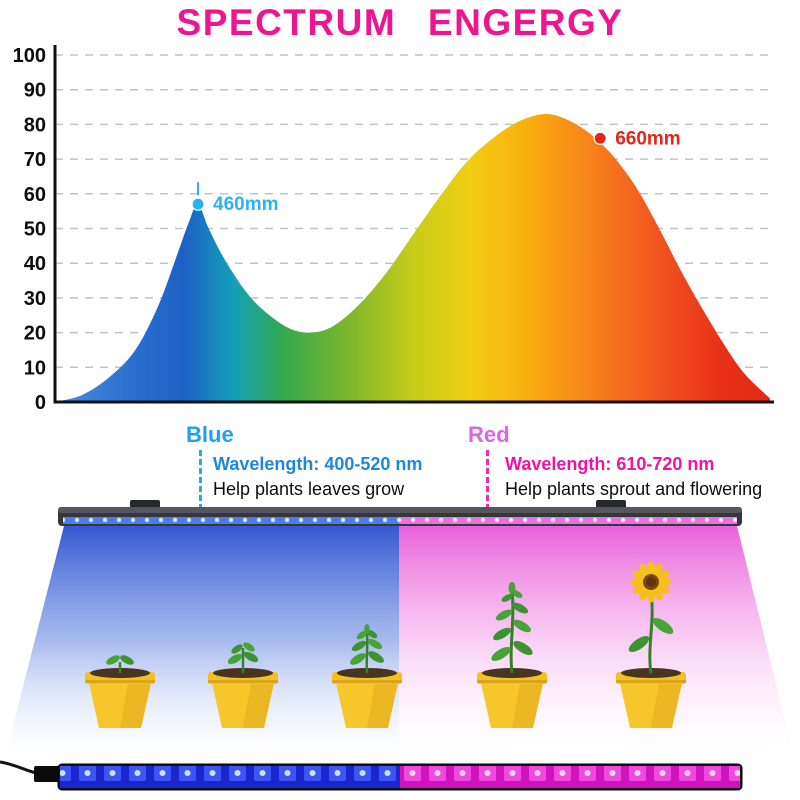 The height and width of the screenshot is (800, 800). Describe the element at coordinates (651, 582) in the screenshot. I see `sunflower-bloom` at that location.